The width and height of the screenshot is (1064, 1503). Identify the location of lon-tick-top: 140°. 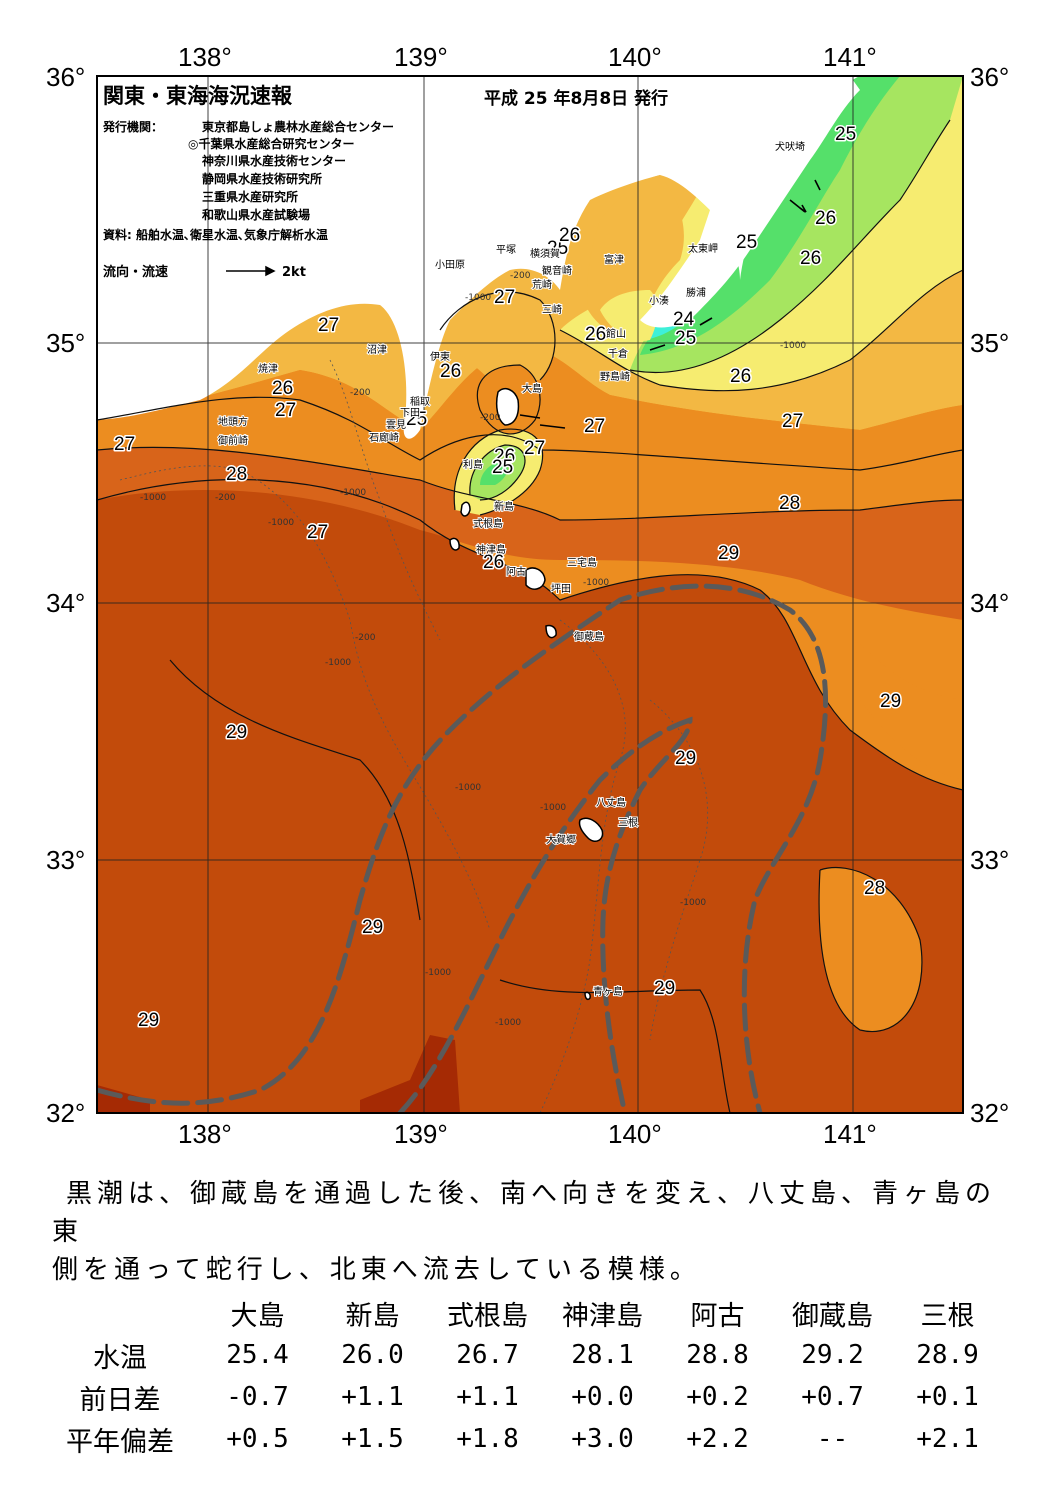
(635, 57).